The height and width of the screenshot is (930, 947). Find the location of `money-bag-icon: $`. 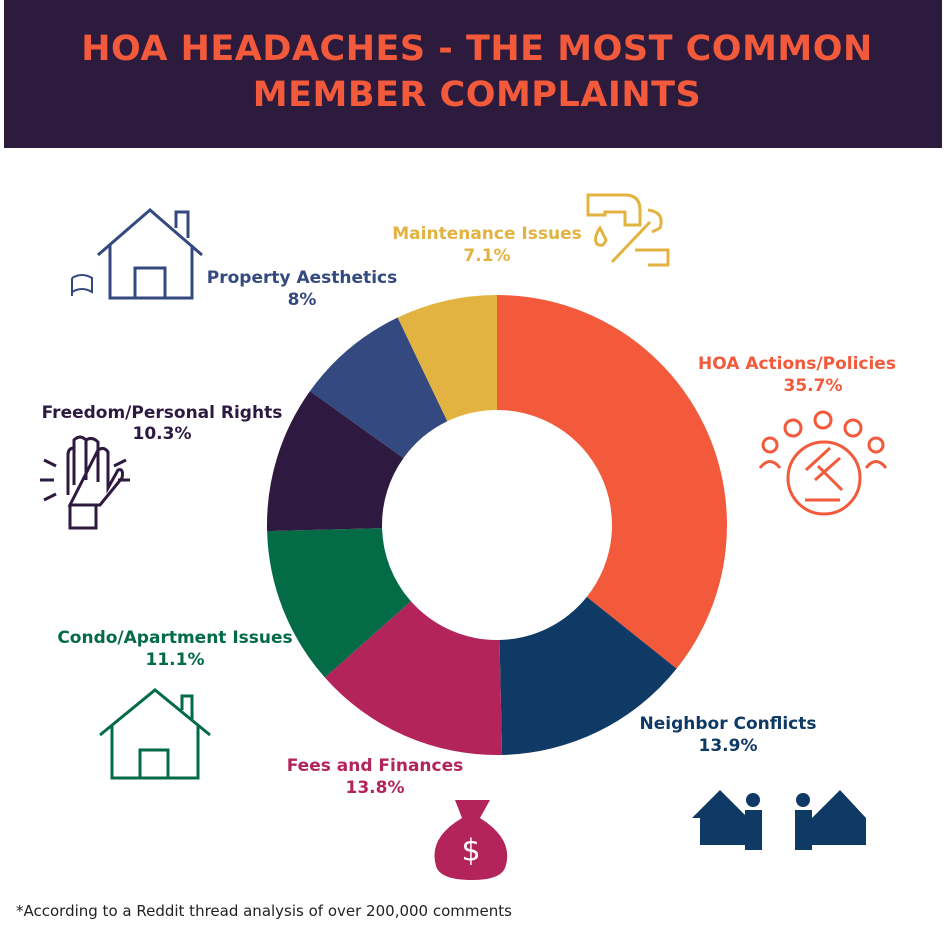

money-bag-icon: $ is located at coordinates (471, 840).